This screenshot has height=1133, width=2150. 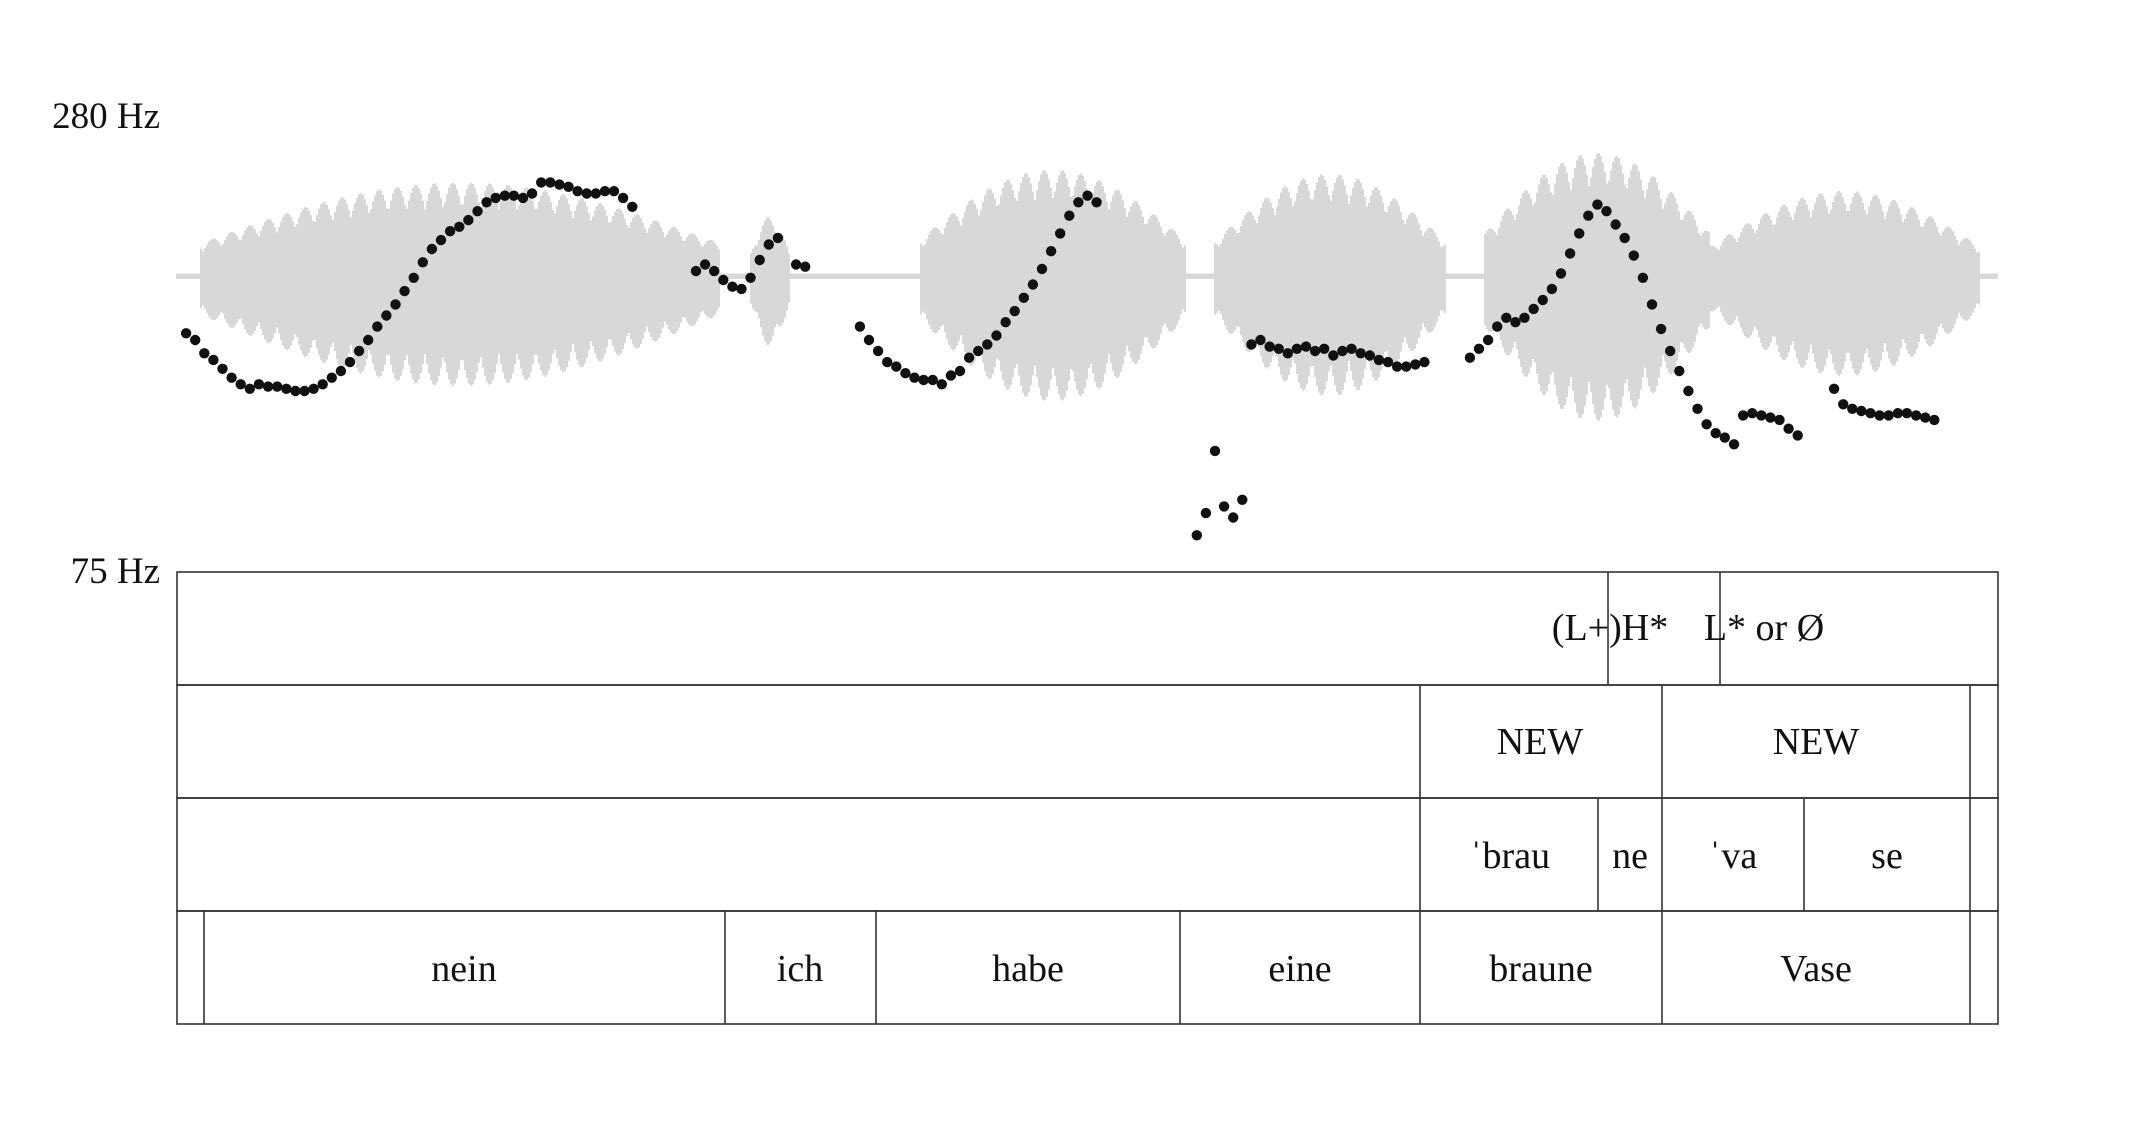 What do you see at coordinates (1540, 969) in the screenshot?
I see `word-label-braune: braune` at bounding box center [1540, 969].